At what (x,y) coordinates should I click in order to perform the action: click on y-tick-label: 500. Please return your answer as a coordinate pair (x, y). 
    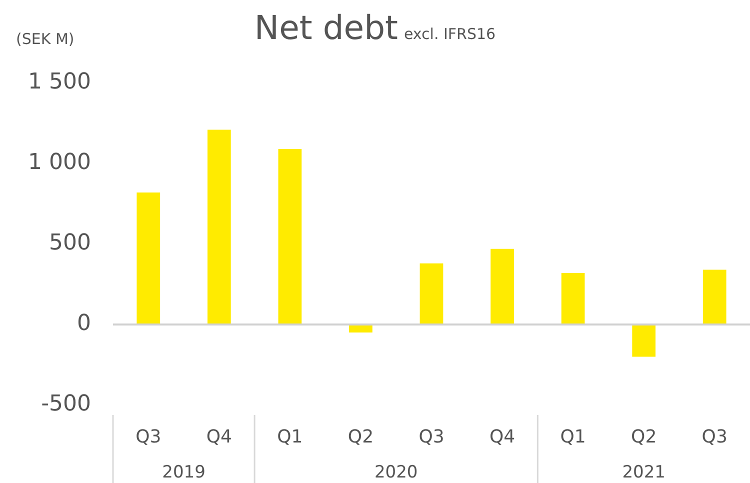
    Looking at the image, I should click on (70, 243).